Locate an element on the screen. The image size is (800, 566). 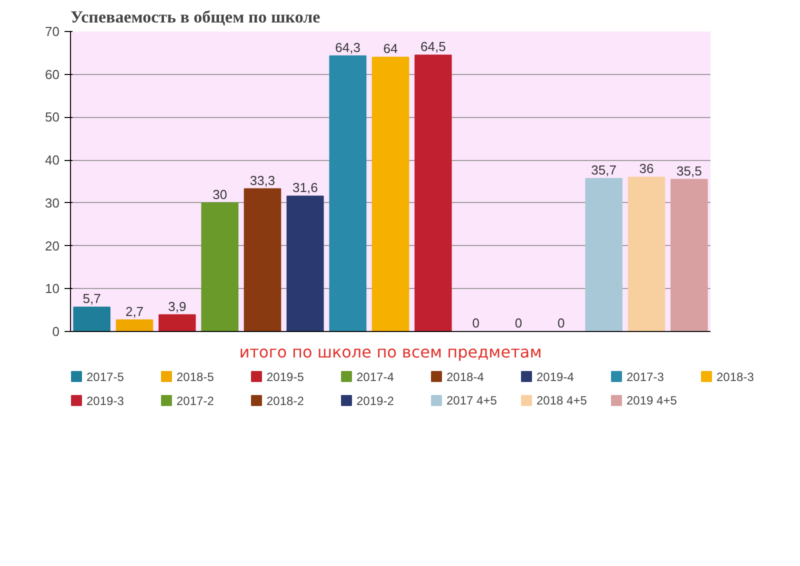
legend-label: 2017-3 is located at coordinates (645, 377).